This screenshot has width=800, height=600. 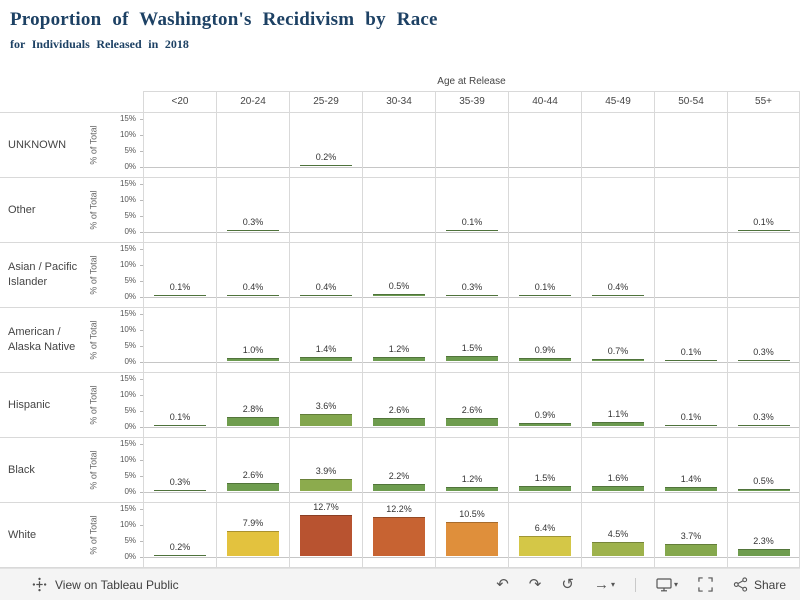 I want to click on fullscreen-button, so click(x=705, y=584).